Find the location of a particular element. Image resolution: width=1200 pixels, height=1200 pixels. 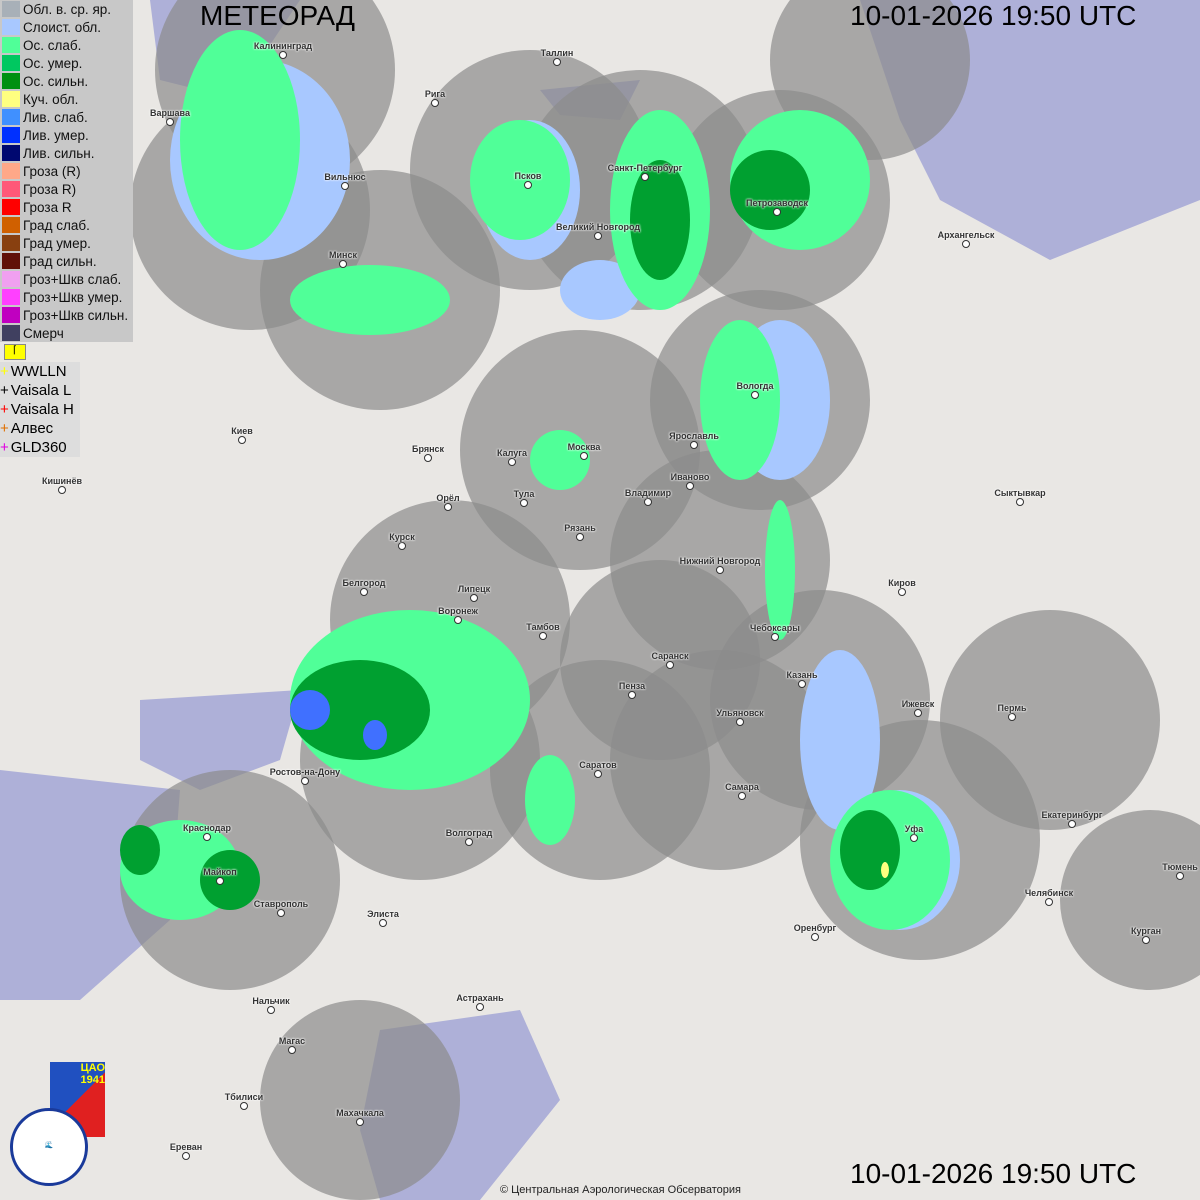

city-label: Ярославль is located at coordinates (694, 436).